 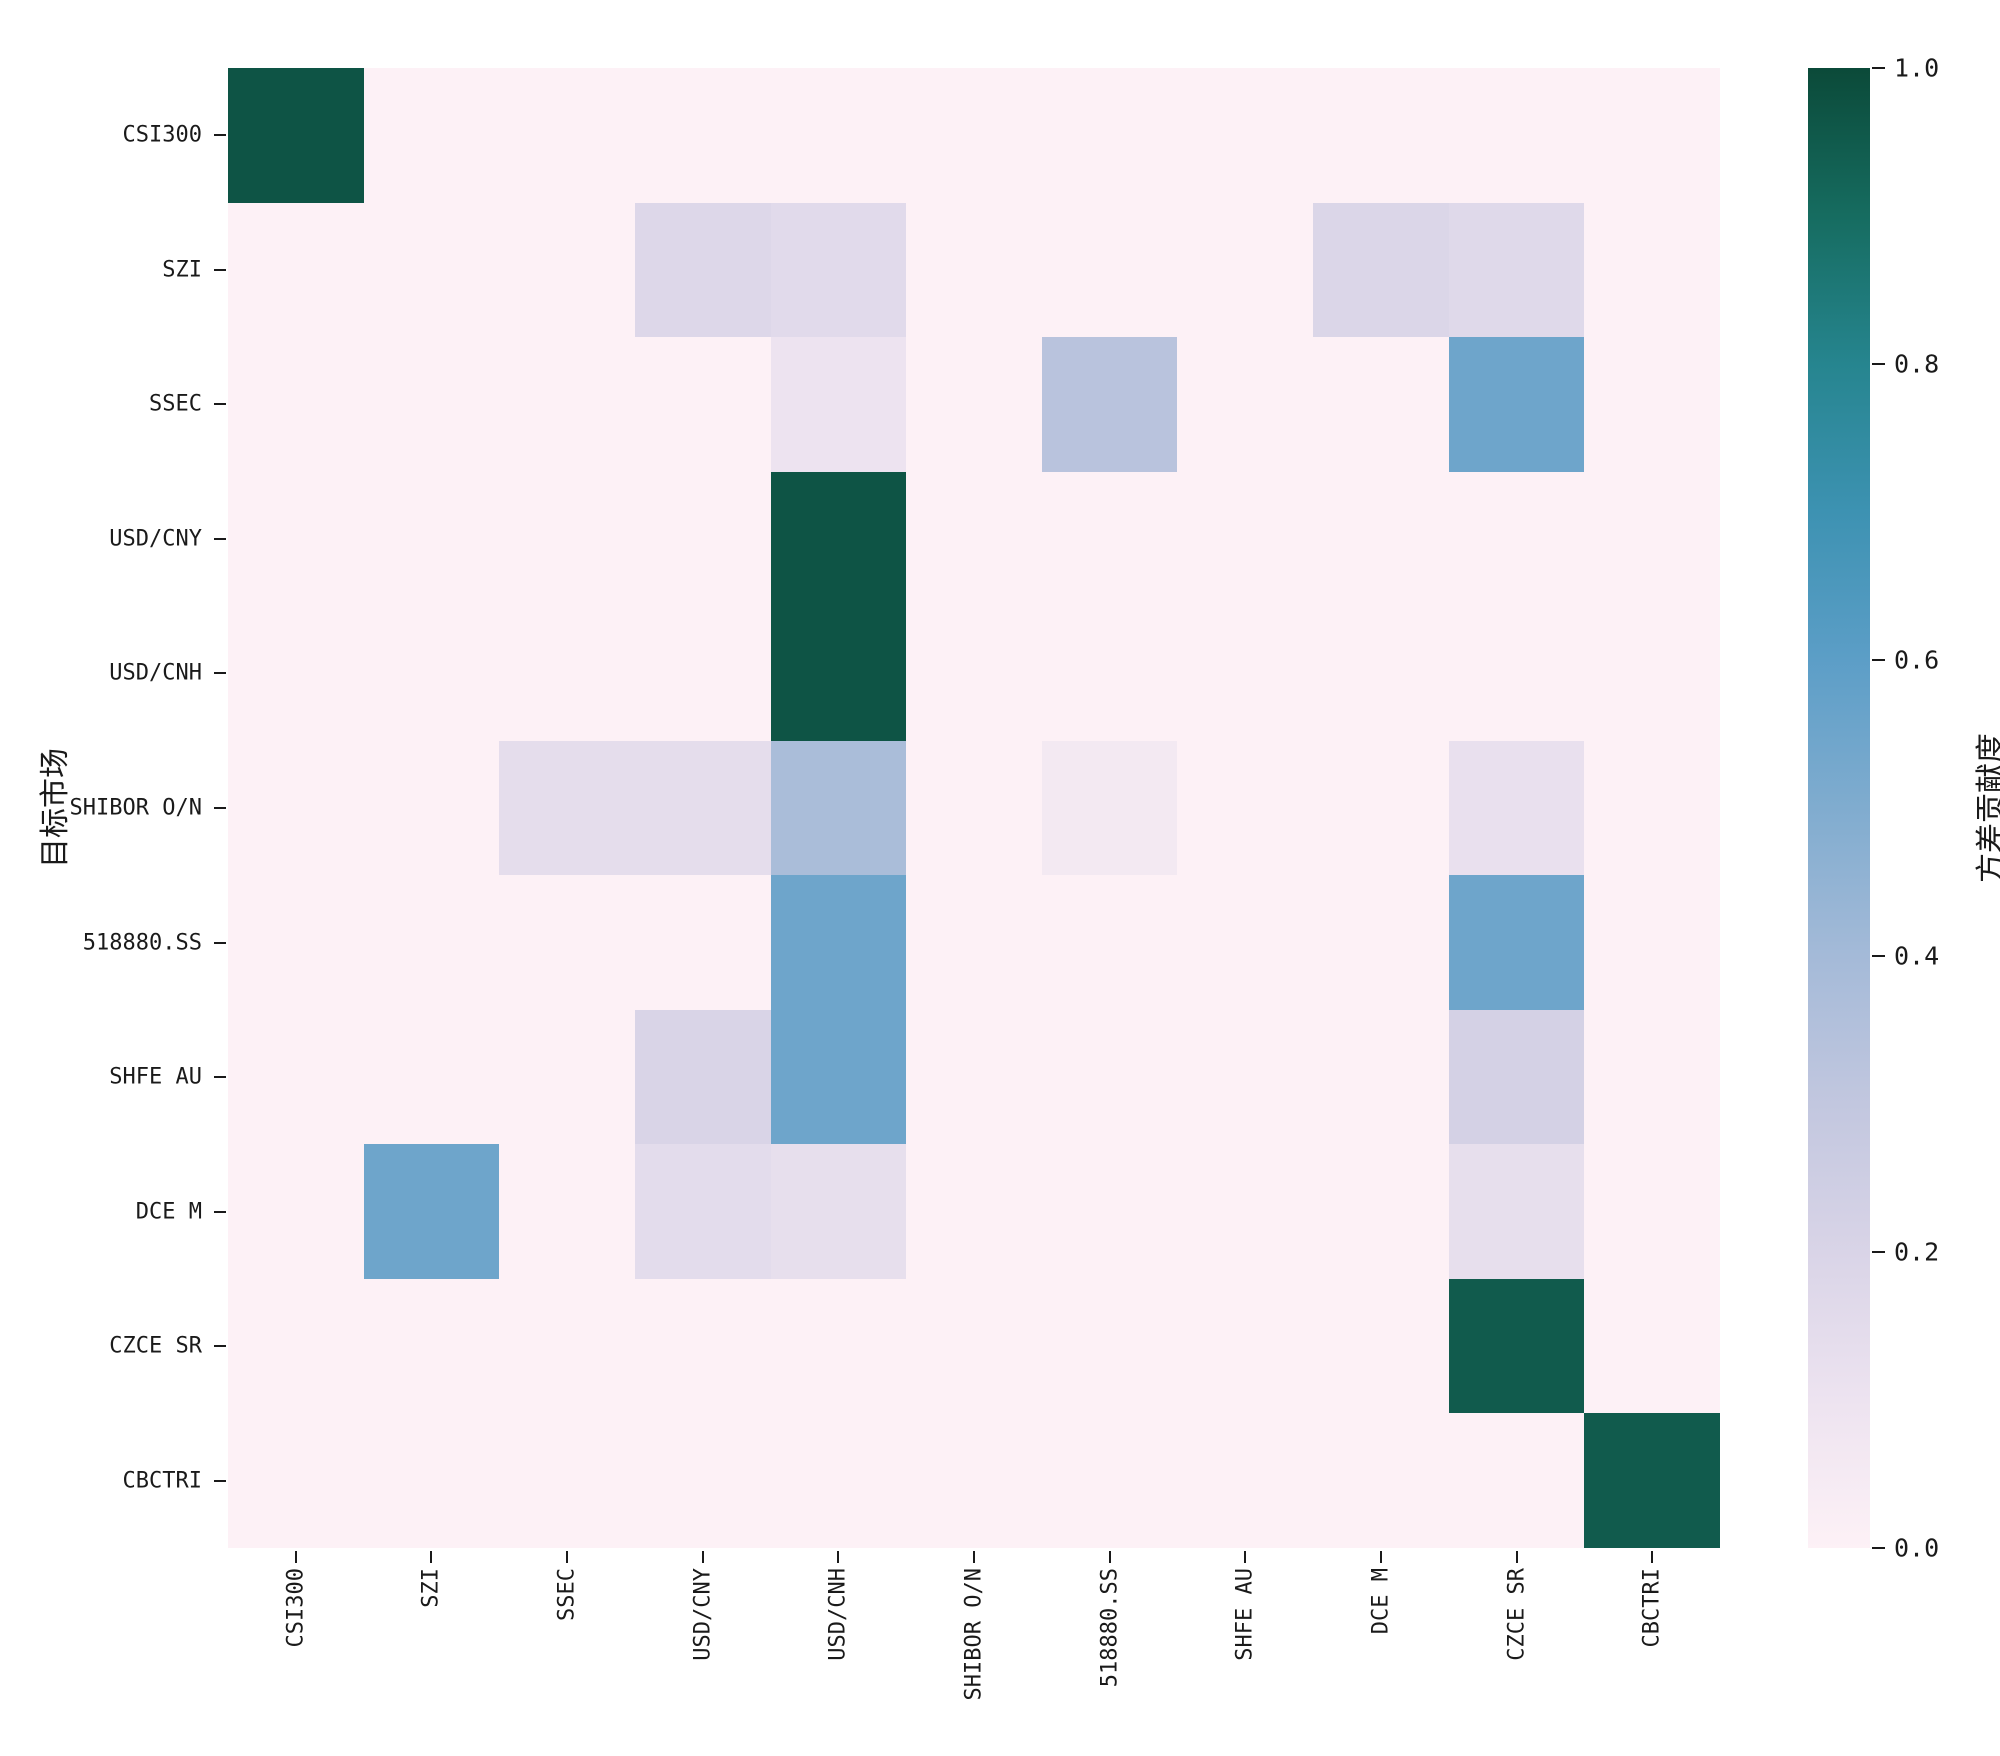 I want to click on y-tick-label: SSEC, so click(x=175, y=404).